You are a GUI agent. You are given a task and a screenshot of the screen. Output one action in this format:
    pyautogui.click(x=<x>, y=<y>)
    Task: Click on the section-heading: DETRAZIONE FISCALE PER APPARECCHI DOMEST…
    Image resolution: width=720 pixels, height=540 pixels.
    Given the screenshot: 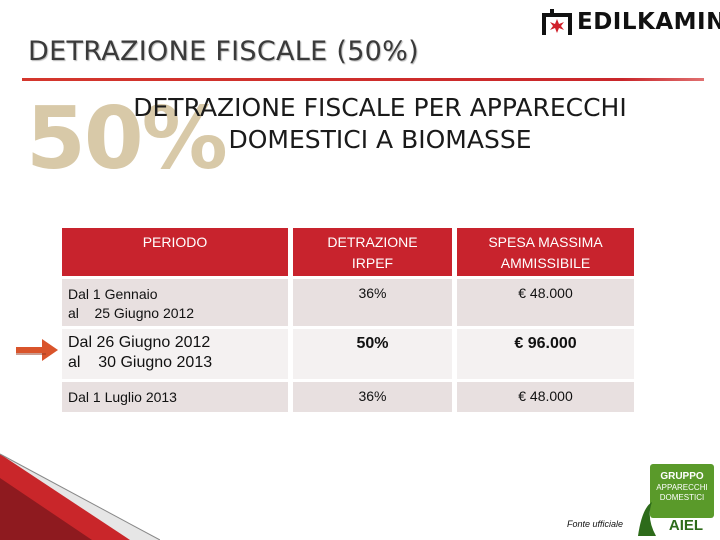 What is the action you would take?
    pyautogui.click(x=380, y=124)
    